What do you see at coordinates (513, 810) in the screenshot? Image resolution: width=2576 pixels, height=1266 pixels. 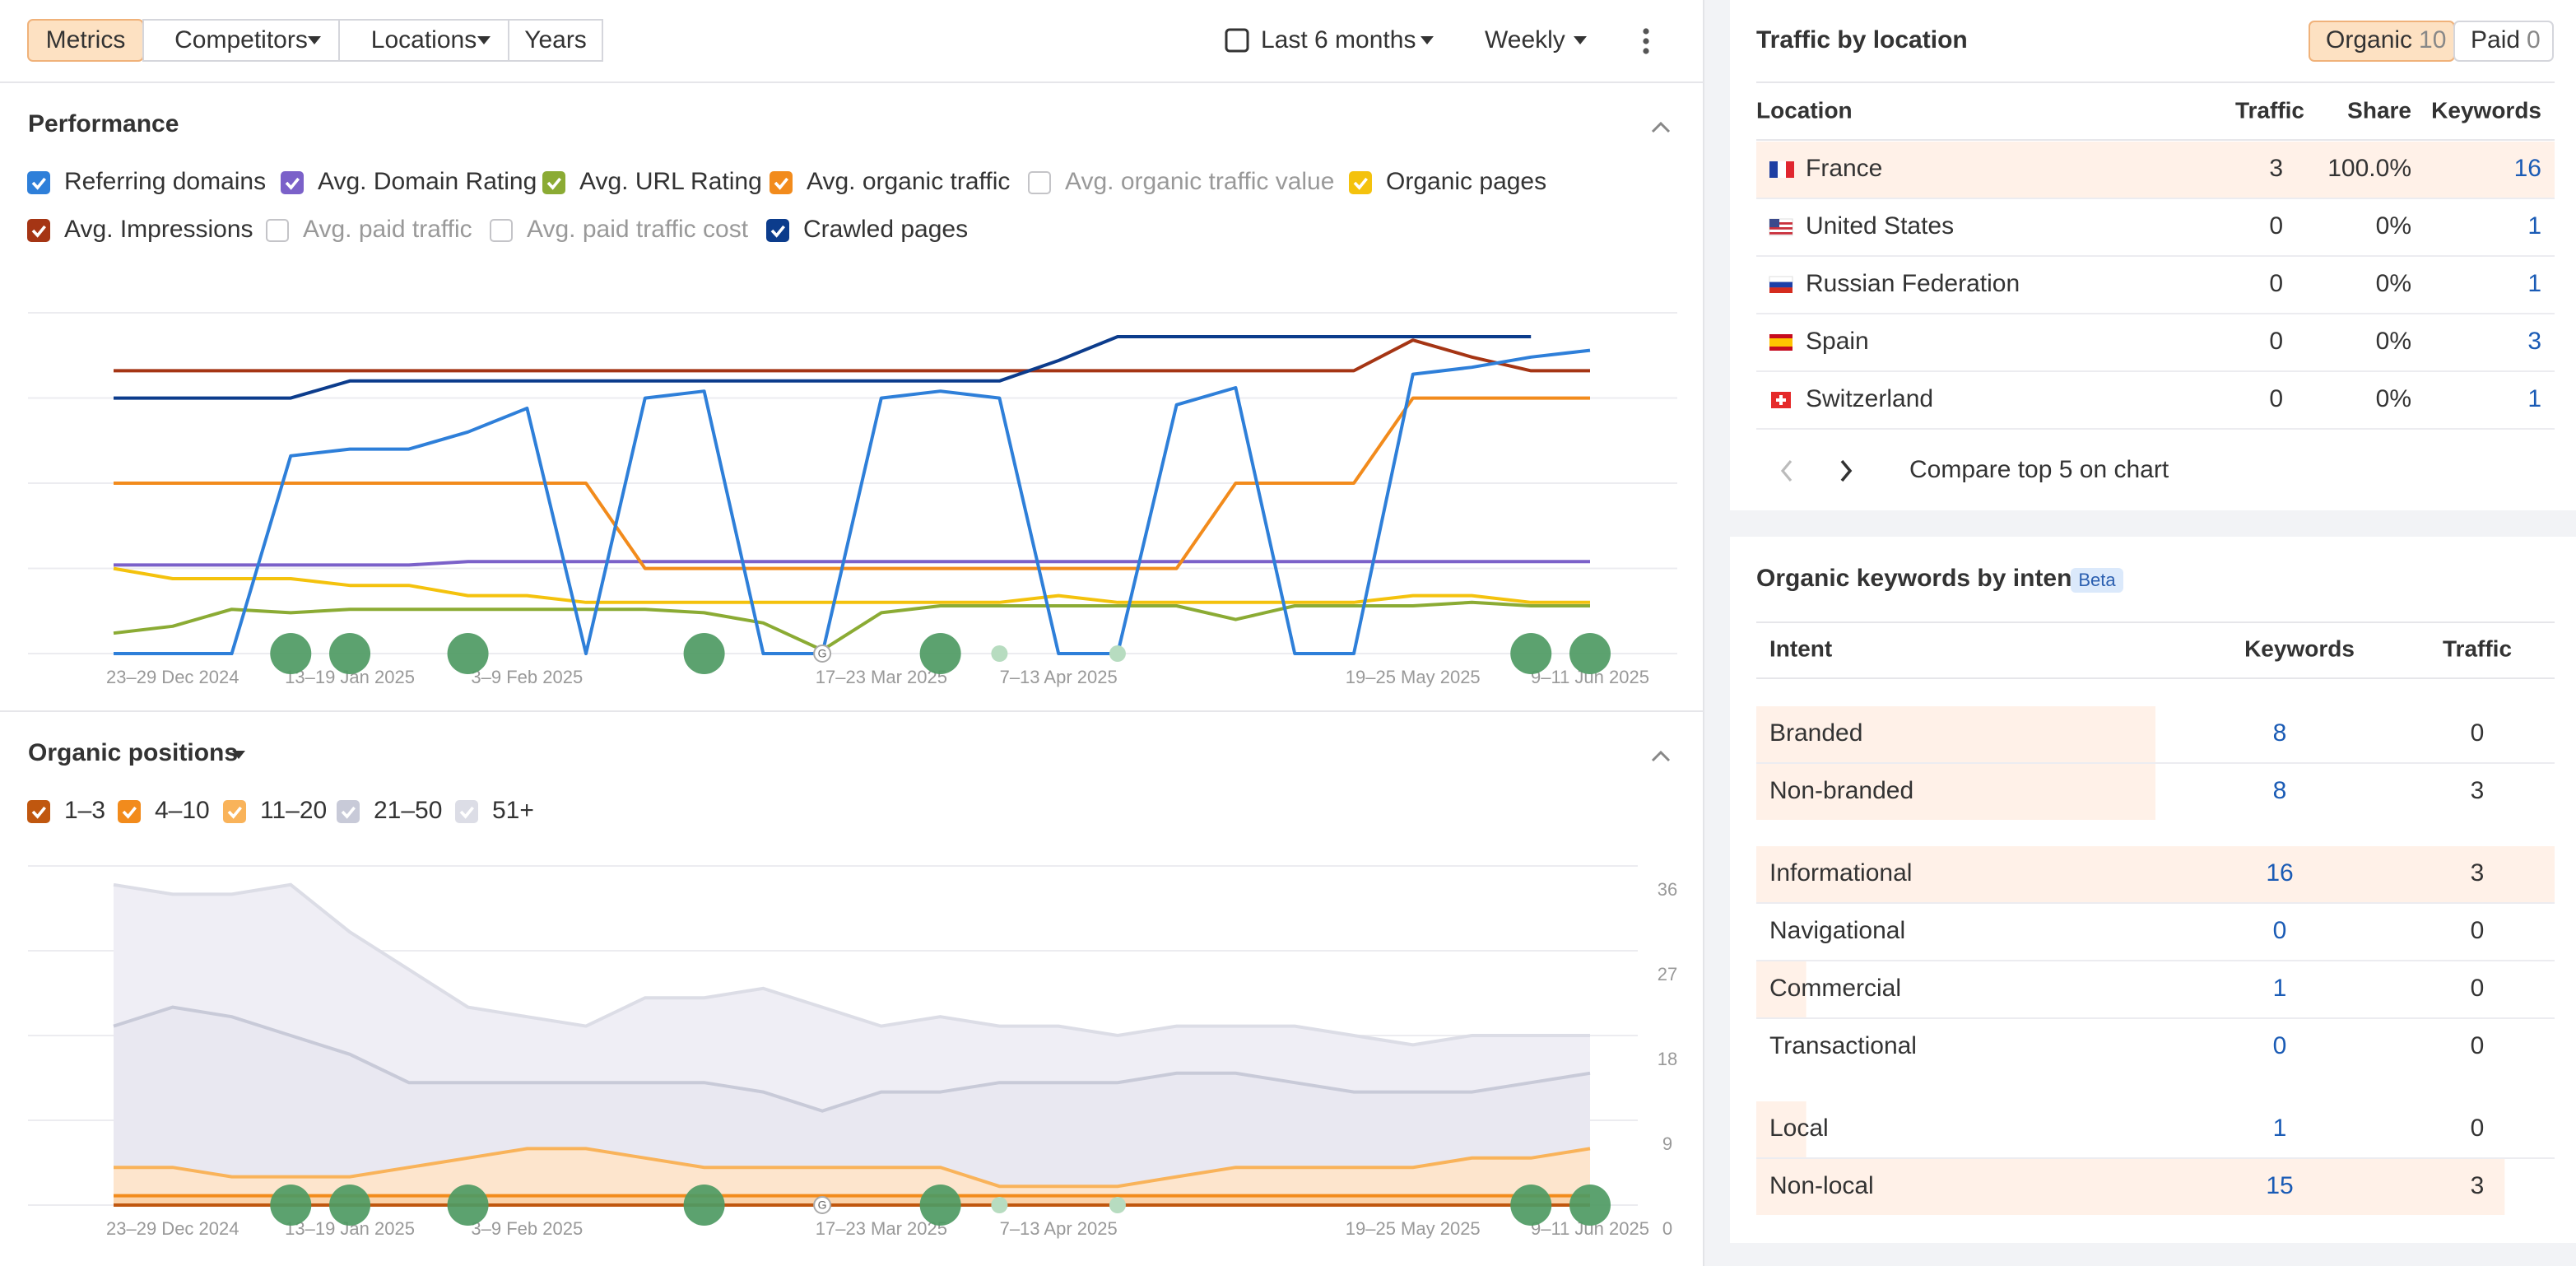 I see `legend-label: 51+` at bounding box center [513, 810].